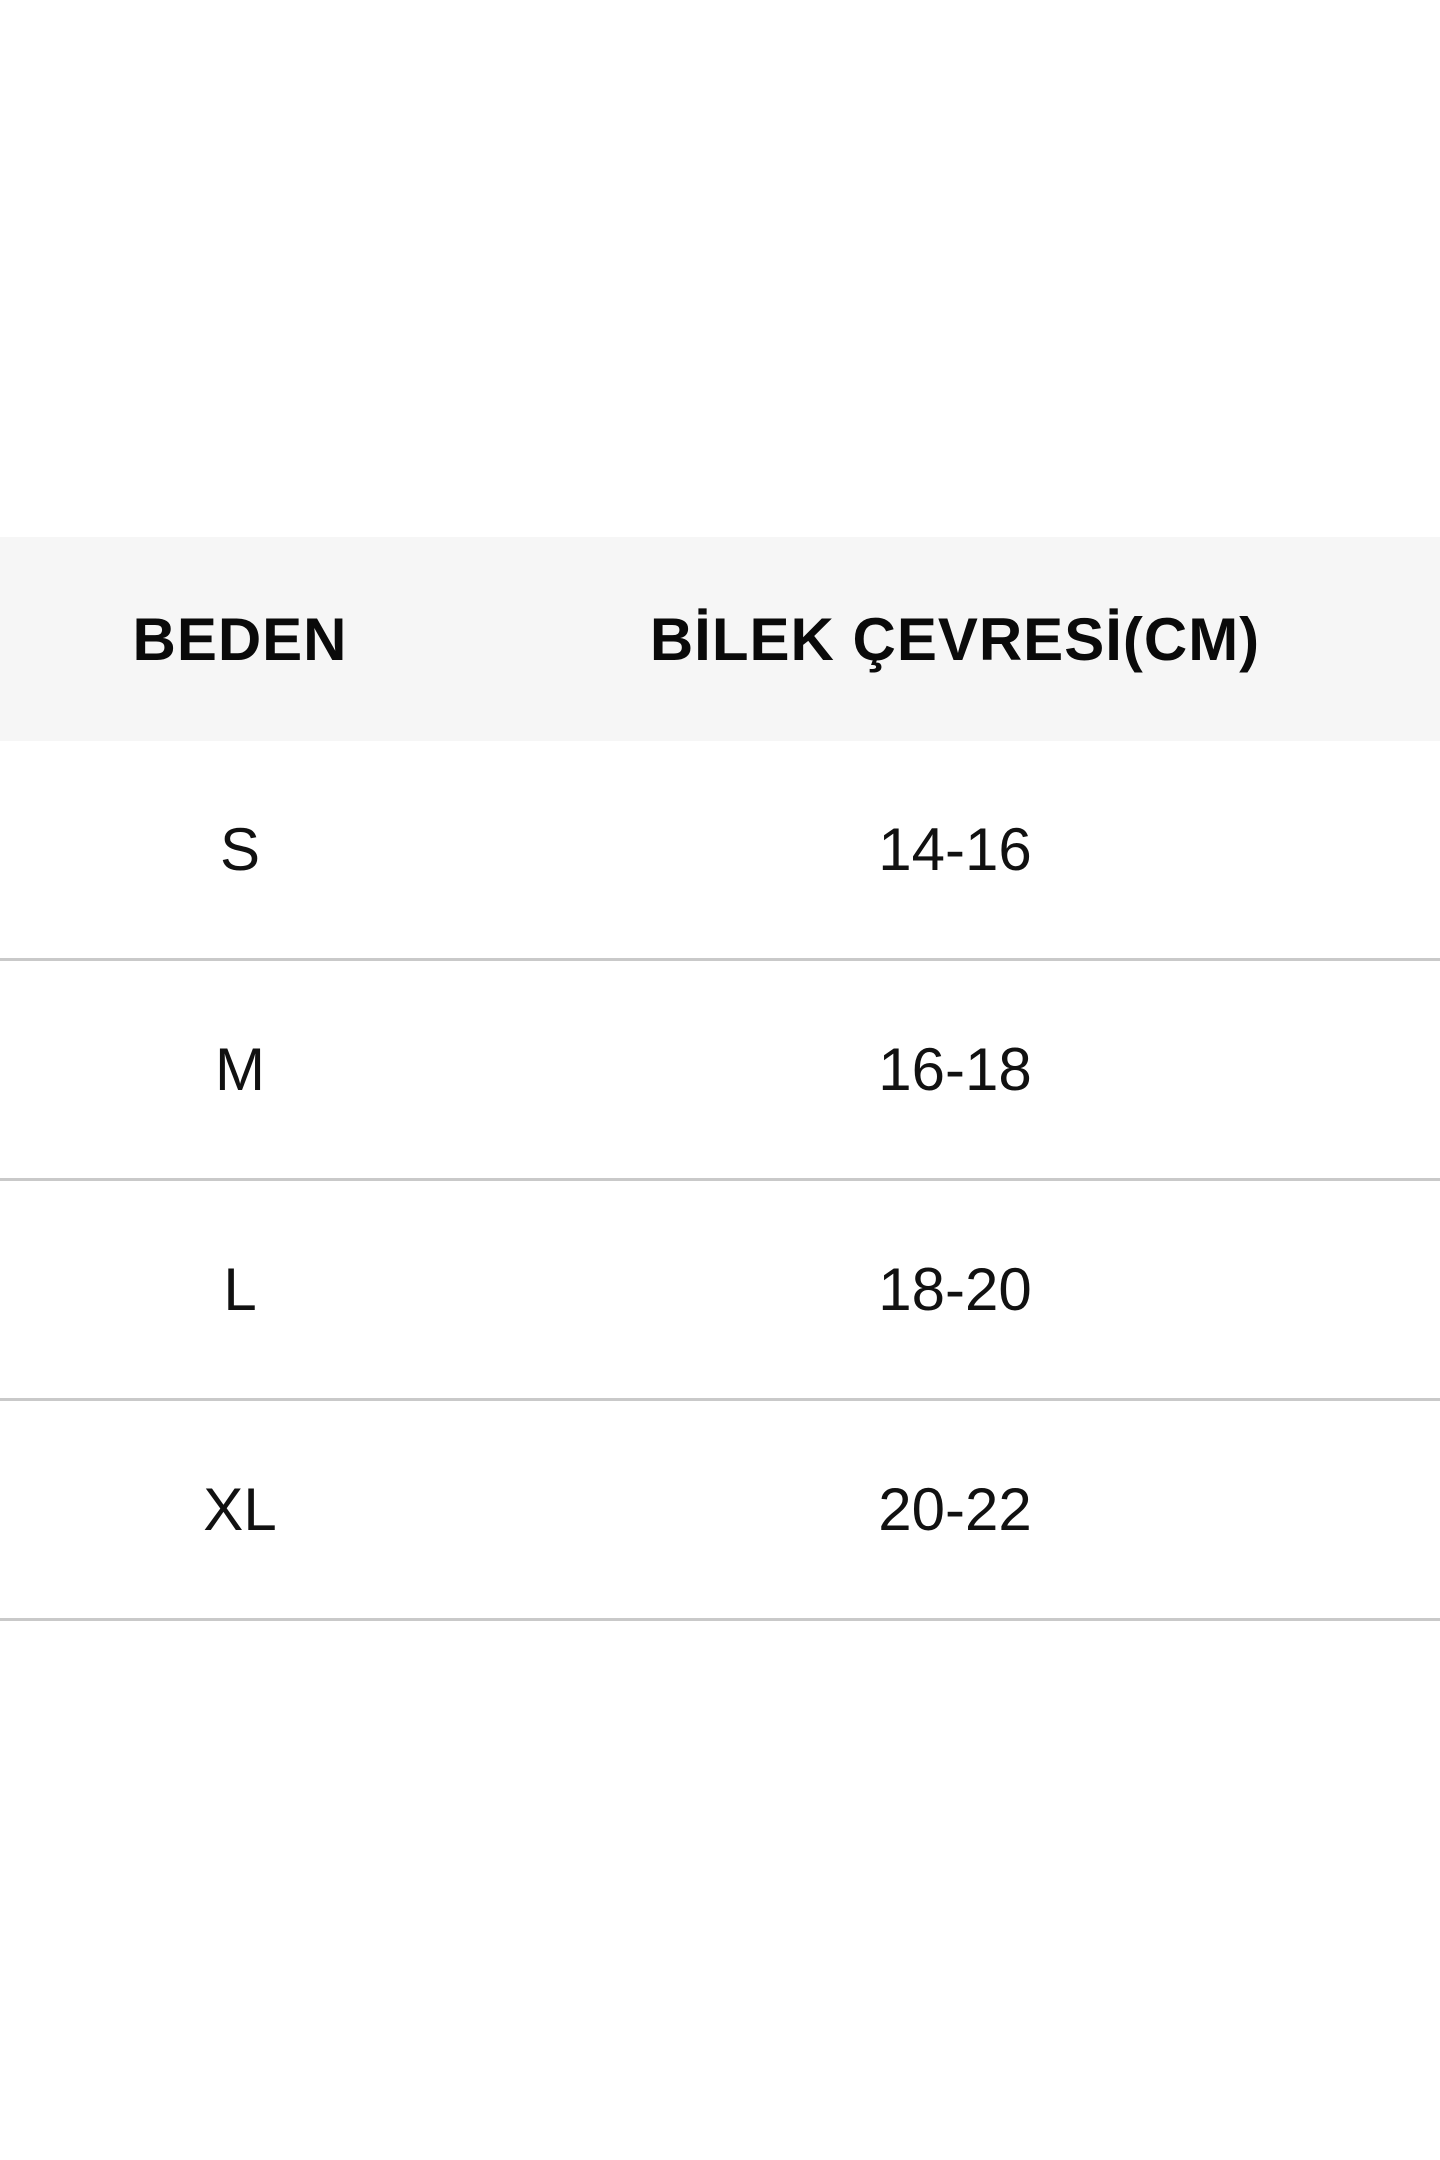 Image resolution: width=1440 pixels, height=2160 pixels. I want to click on size-cell: L, so click(240, 1289).